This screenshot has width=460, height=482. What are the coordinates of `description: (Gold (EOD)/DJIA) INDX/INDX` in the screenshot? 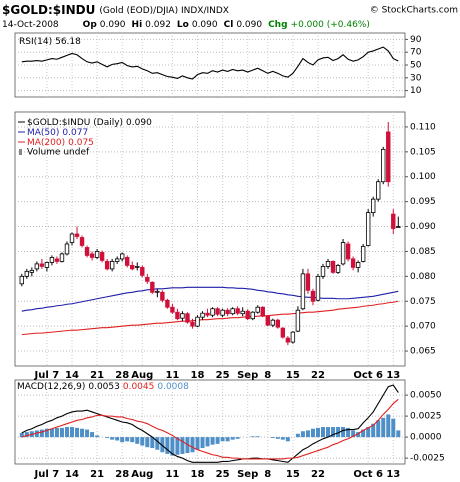 It's located at (164, 11).